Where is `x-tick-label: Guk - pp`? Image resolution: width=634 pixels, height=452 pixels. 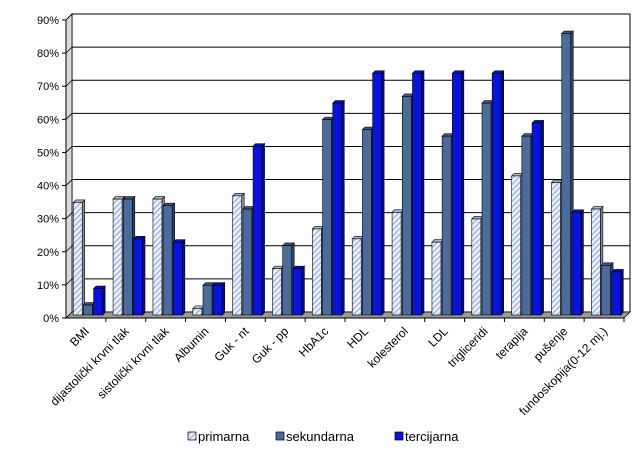
x-tick-label: Guk - pp is located at coordinates (270, 345).